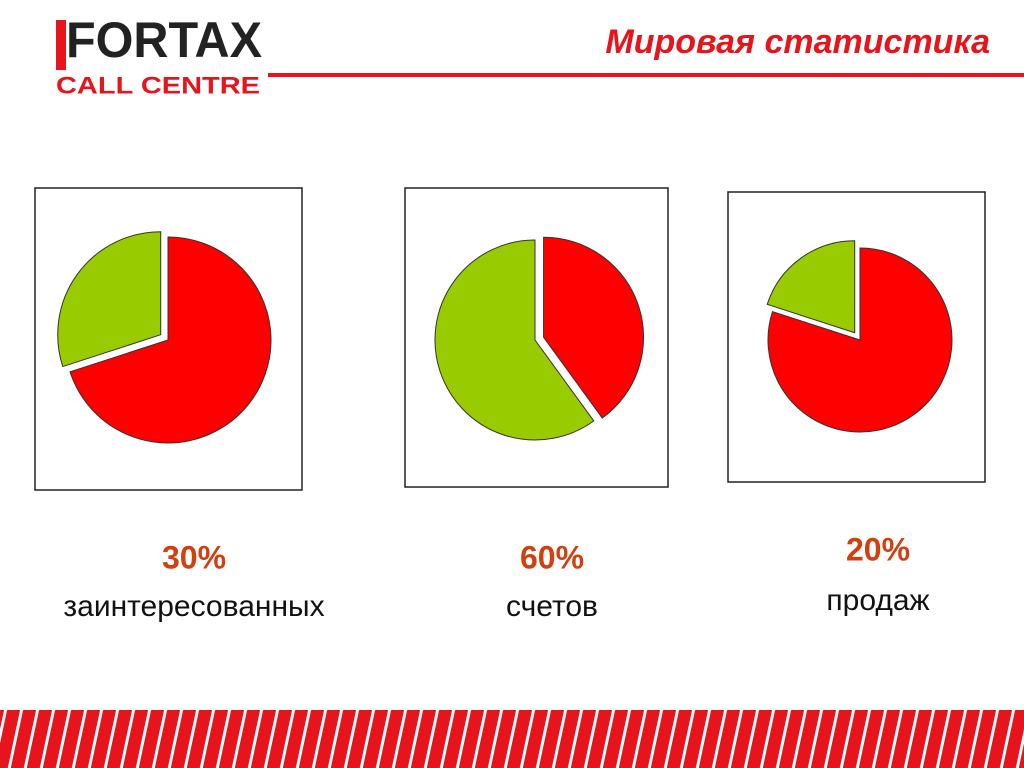  I want to click on logo-top: FORTAX, so click(164, 40).